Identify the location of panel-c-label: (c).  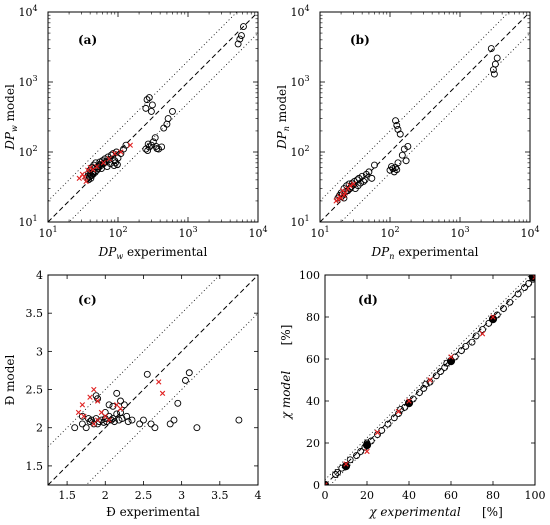
(87, 300).